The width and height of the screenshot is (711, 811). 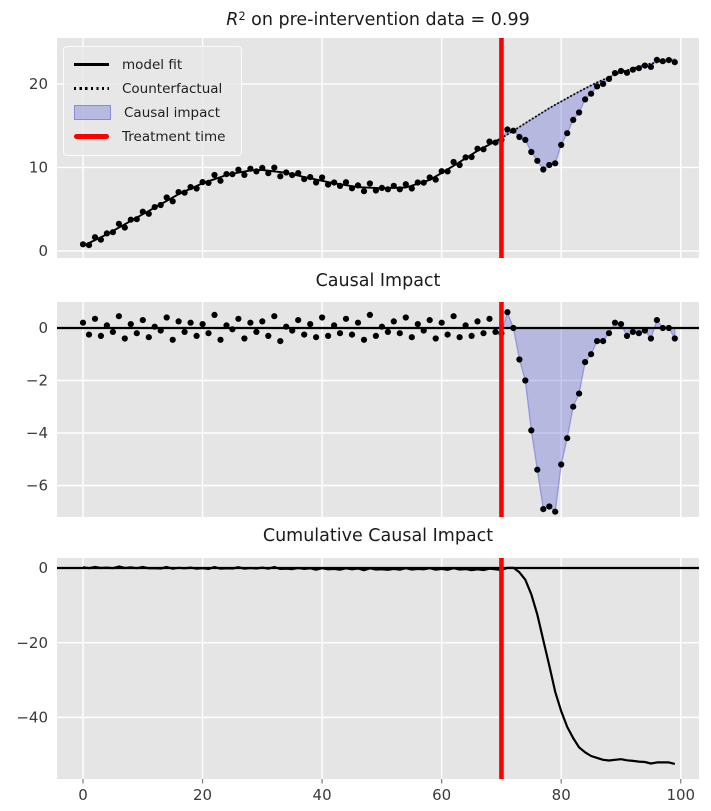 What do you see at coordinates (680, 795) in the screenshot?
I see `x-tick-label: 100` at bounding box center [680, 795].